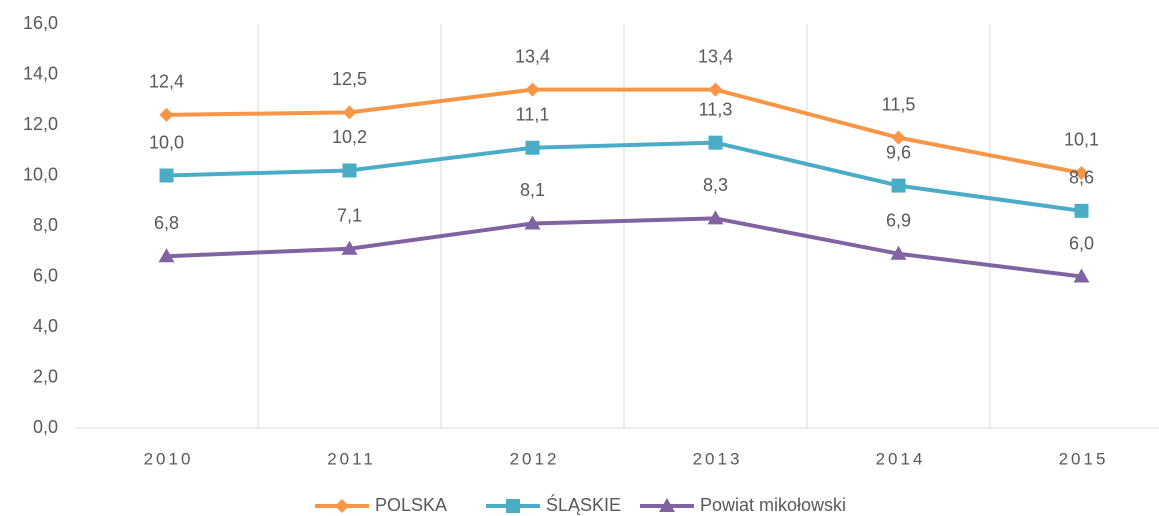 The width and height of the screenshot is (1159, 516). I want to click on x-tick-label: 2012, so click(535, 458).